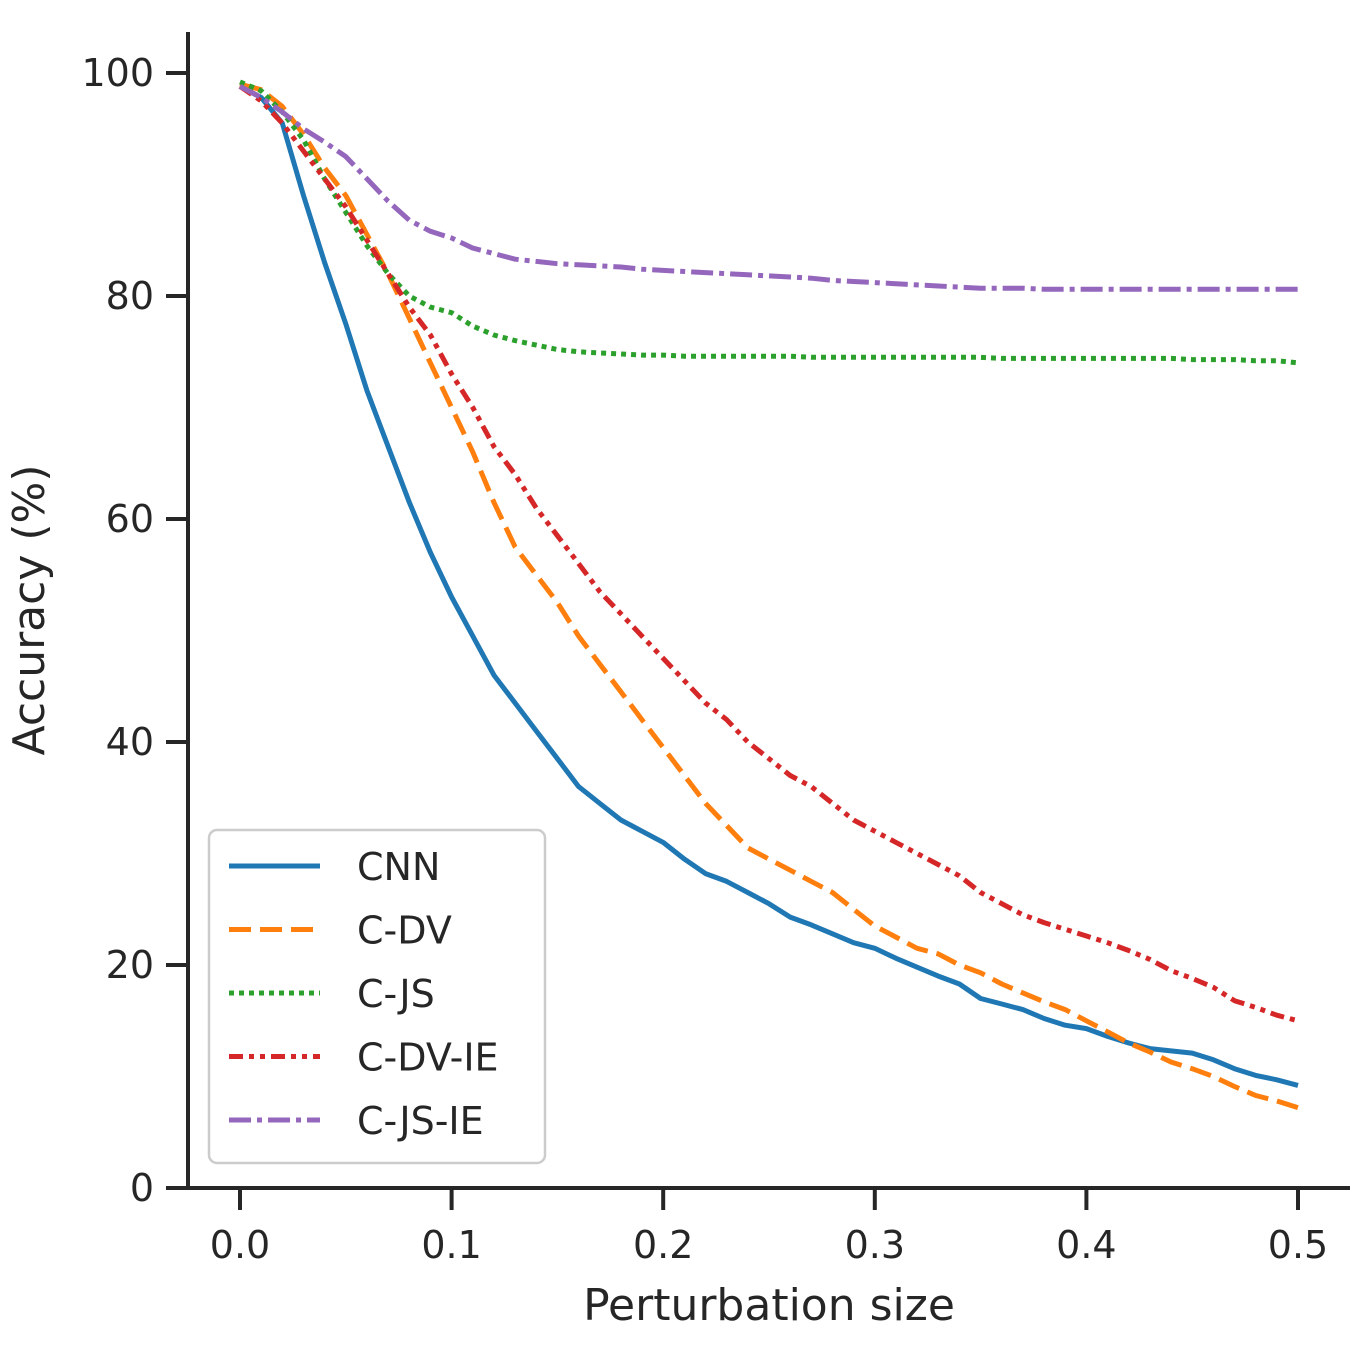  Describe the element at coordinates (396, 994) in the screenshot. I see `legend-label-c-js: C-JS` at that location.